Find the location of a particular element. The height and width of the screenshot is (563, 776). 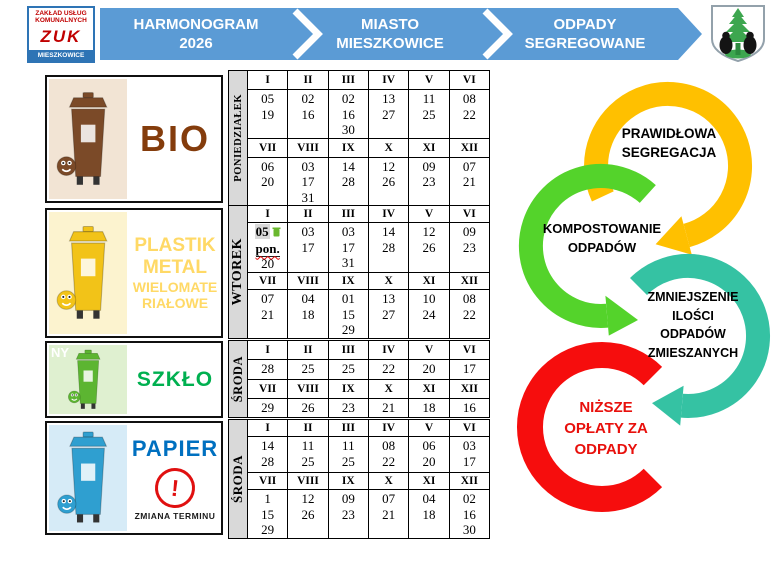

date-value: 27 is located at coordinates (389, 314).